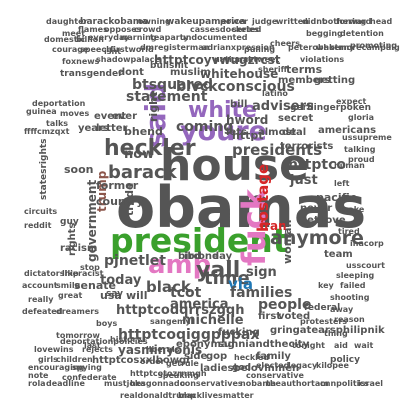 This screenshot has height=400, width=400. Describe the element at coordinates (172, 85) in the screenshot. I see `word-btsquared: btsquared` at that location.